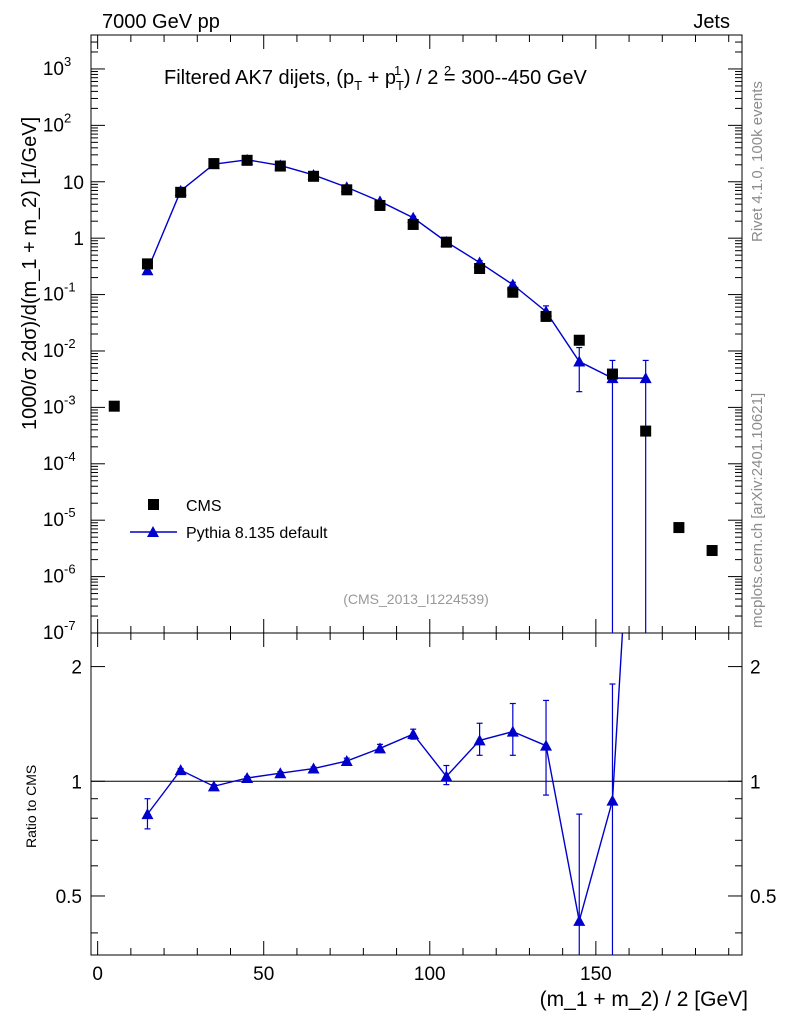  What do you see at coordinates (257, 533) in the screenshot?
I see `legend-label-pythia: Pythia 8.135 default` at bounding box center [257, 533].